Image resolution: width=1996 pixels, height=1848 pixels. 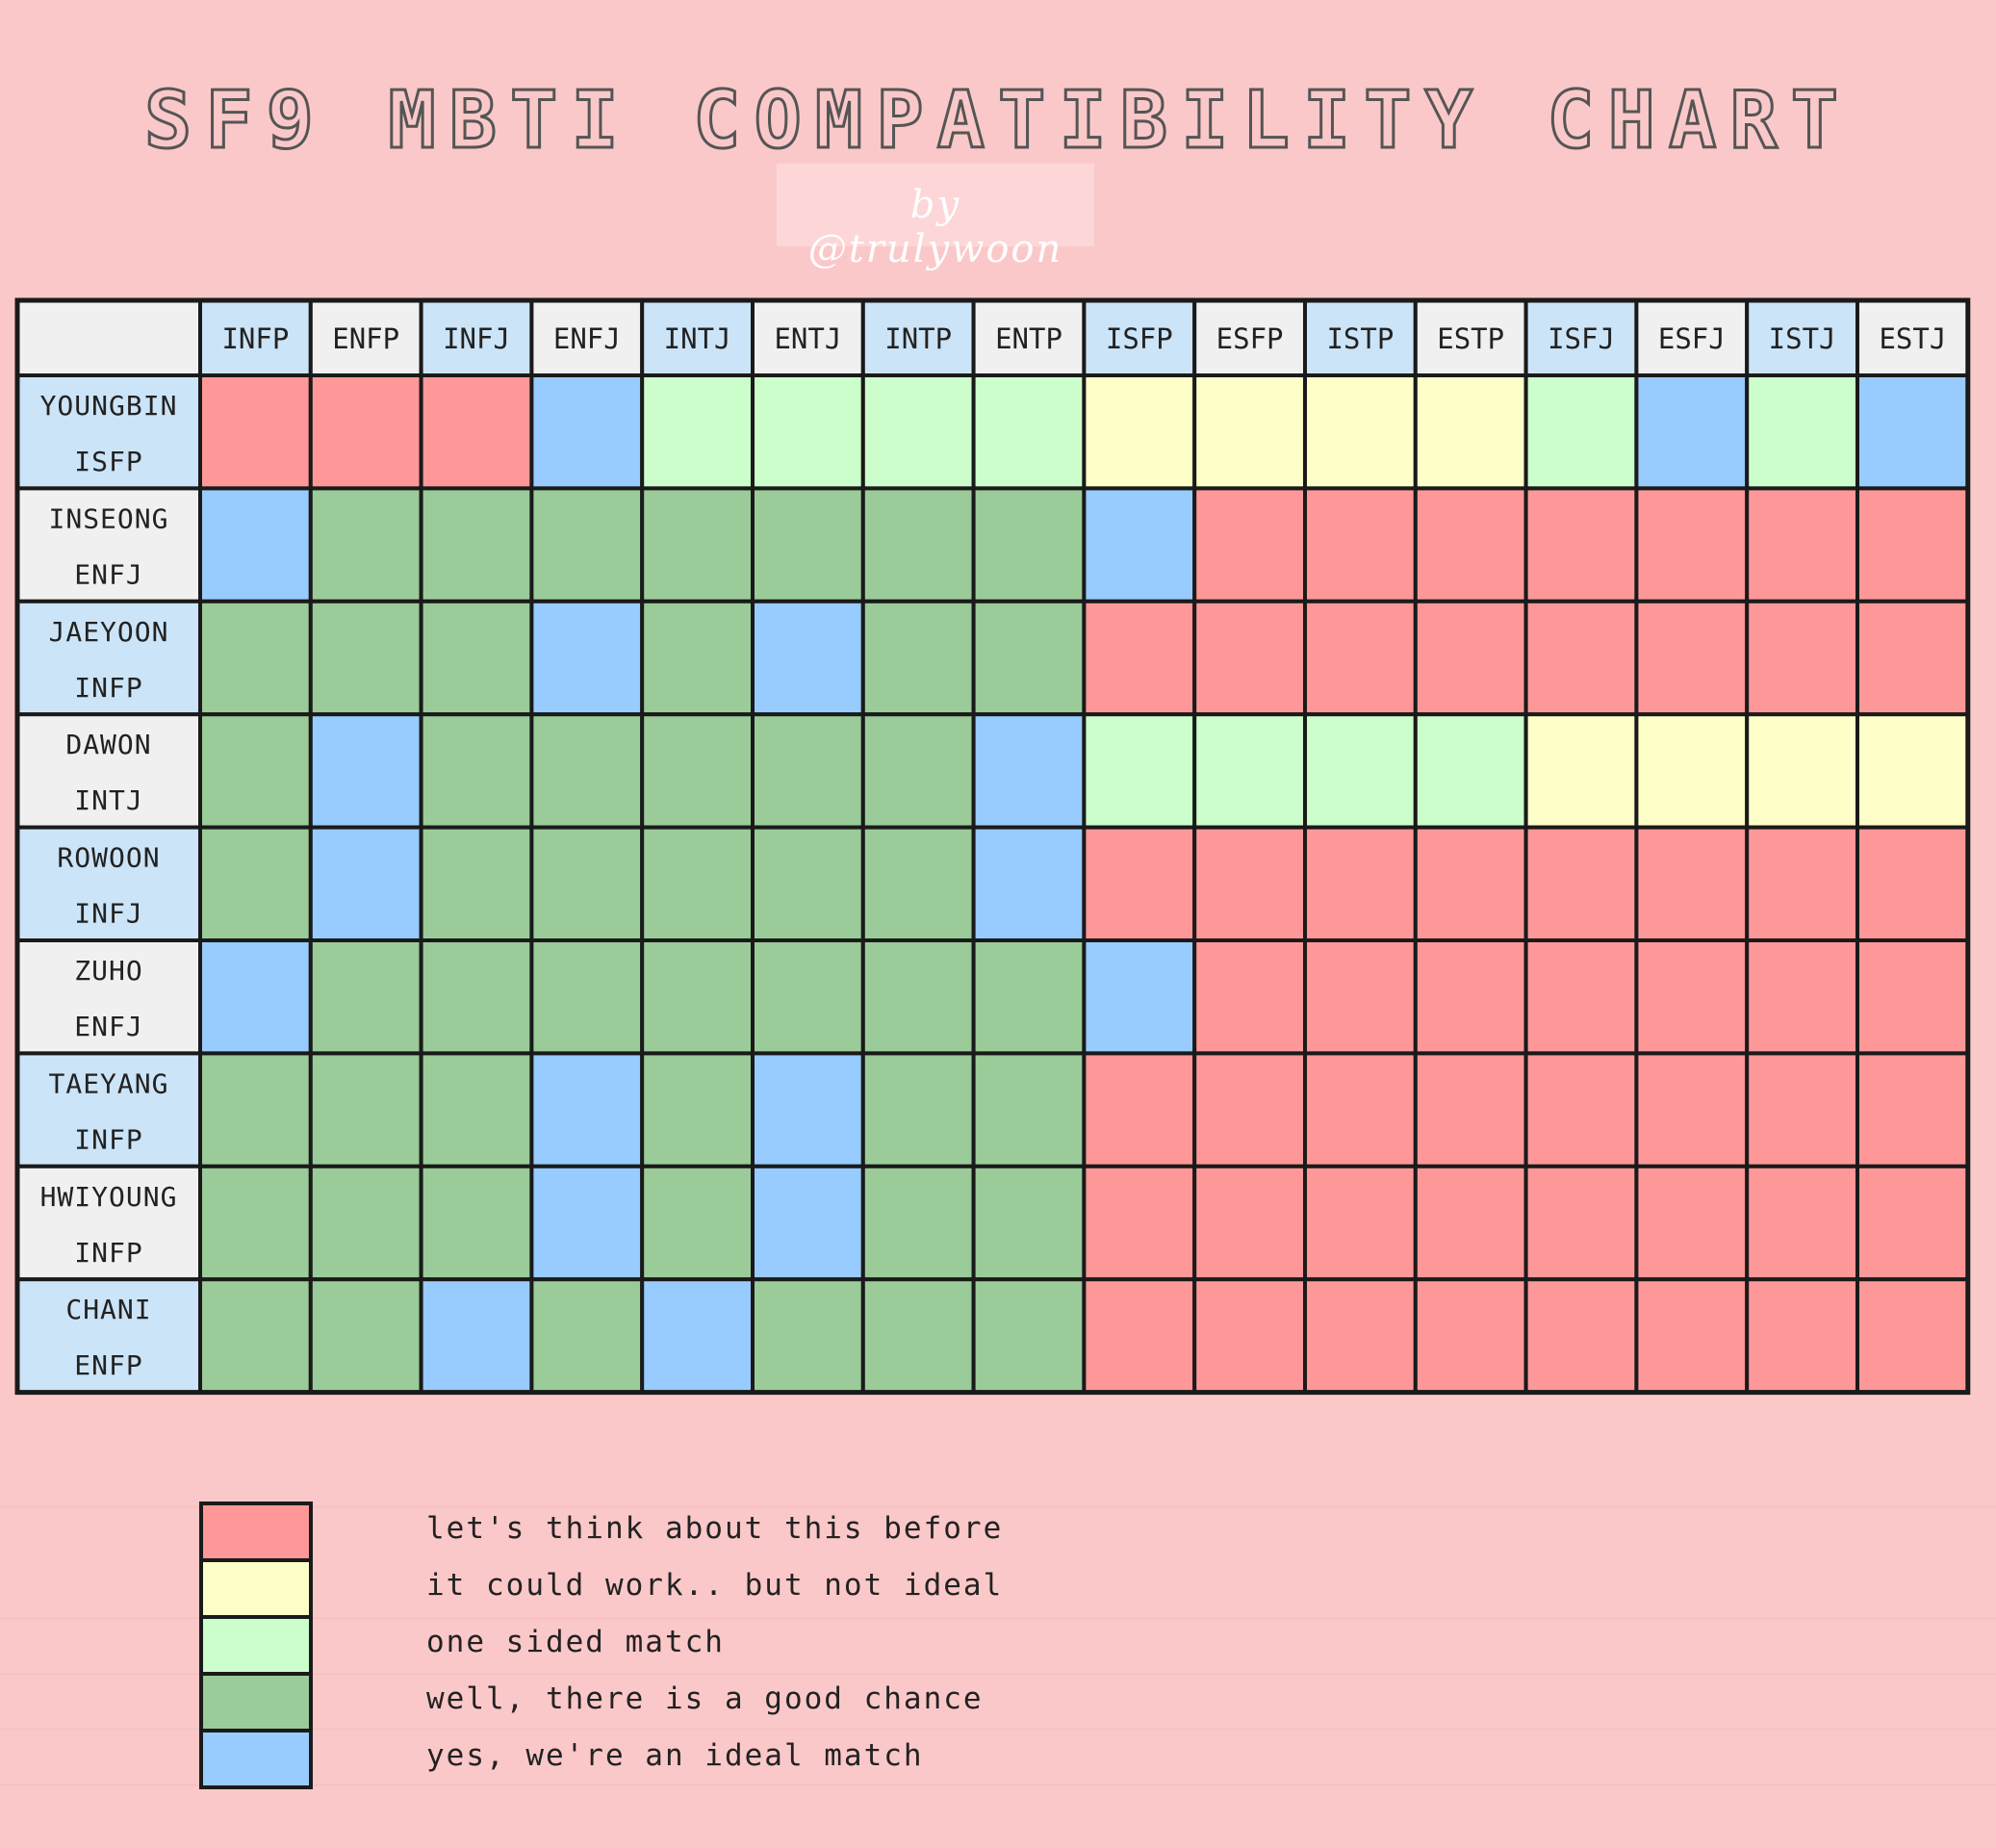 What do you see at coordinates (108, 1083) in the screenshot?
I see `row-member-name: TAEYANG` at bounding box center [108, 1083].